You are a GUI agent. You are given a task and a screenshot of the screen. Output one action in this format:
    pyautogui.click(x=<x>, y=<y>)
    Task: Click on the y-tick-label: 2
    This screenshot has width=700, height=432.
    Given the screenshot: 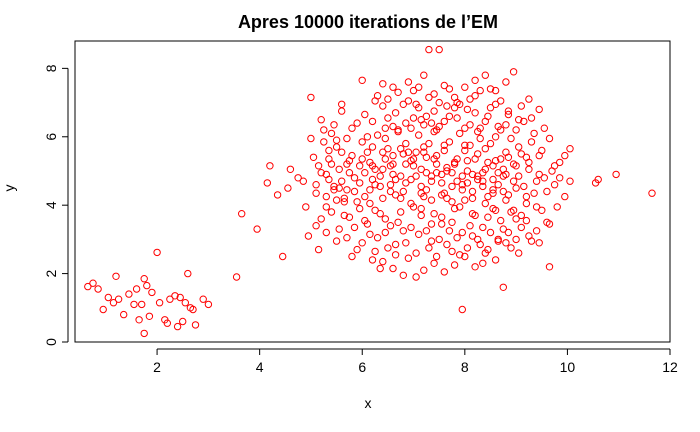 What is the action you would take?
    pyautogui.click(x=51, y=273)
    